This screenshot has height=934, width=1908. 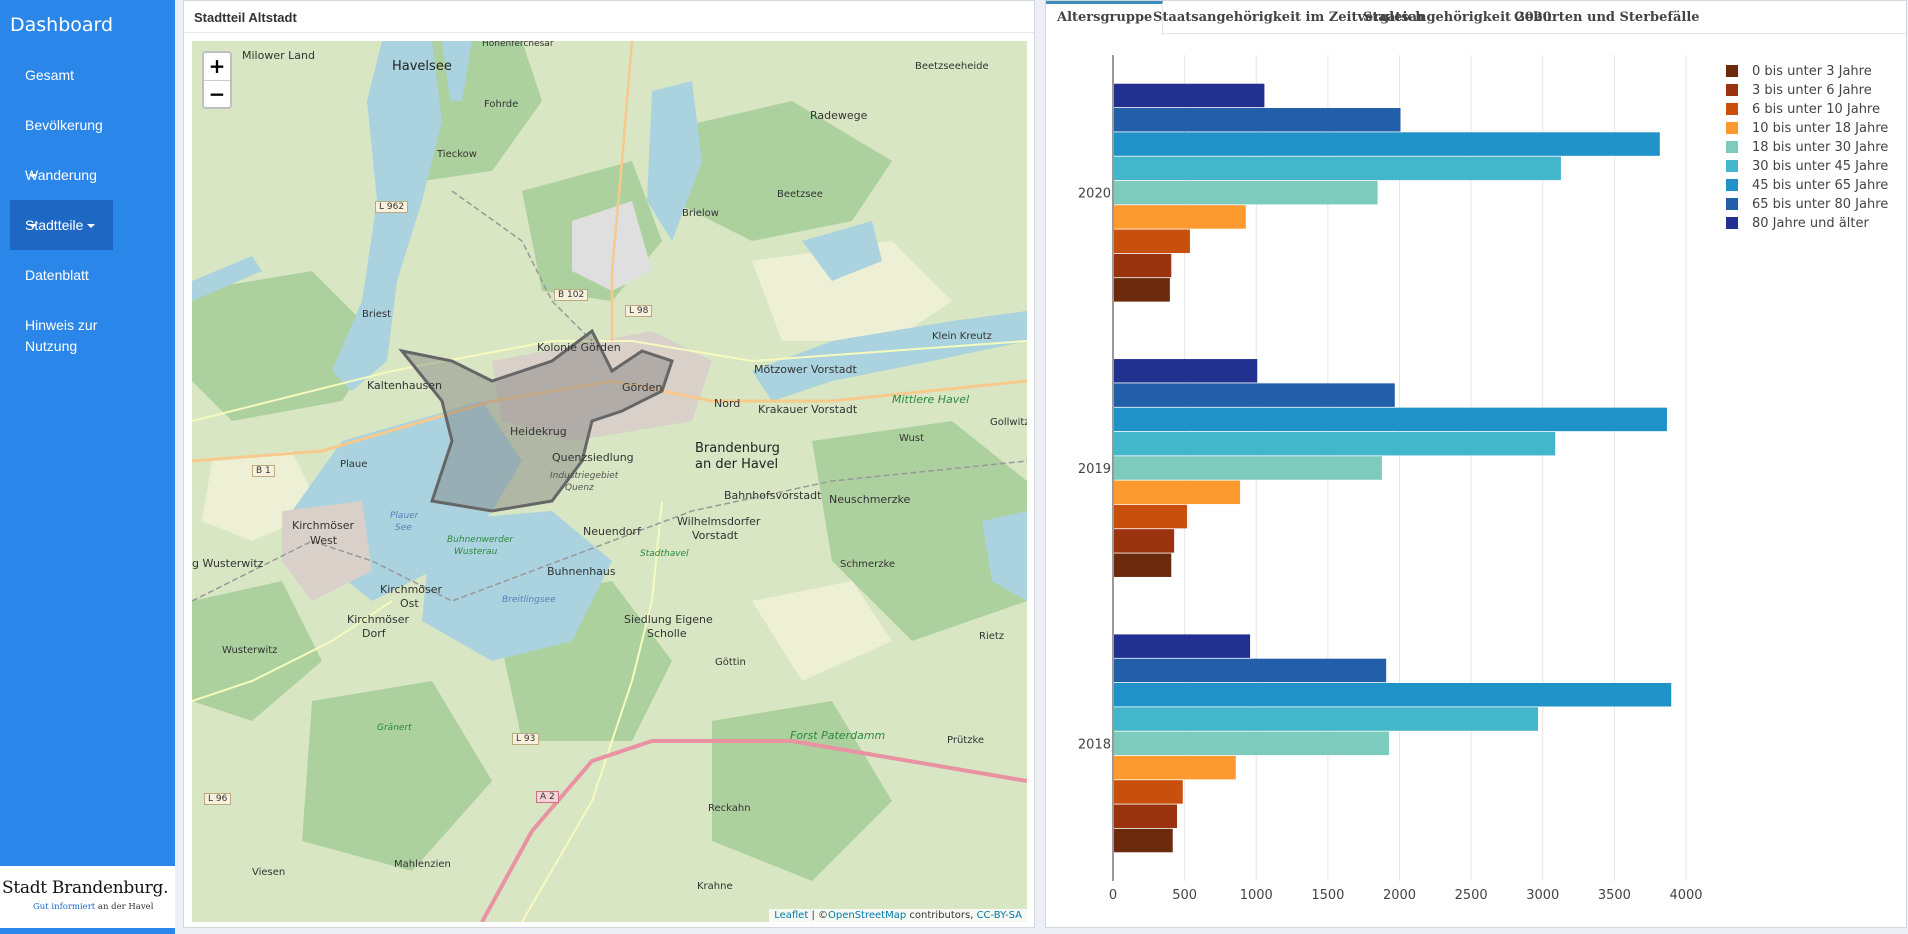 What do you see at coordinates (422, 66) in the screenshot?
I see `map-label: Havelsee` at bounding box center [422, 66].